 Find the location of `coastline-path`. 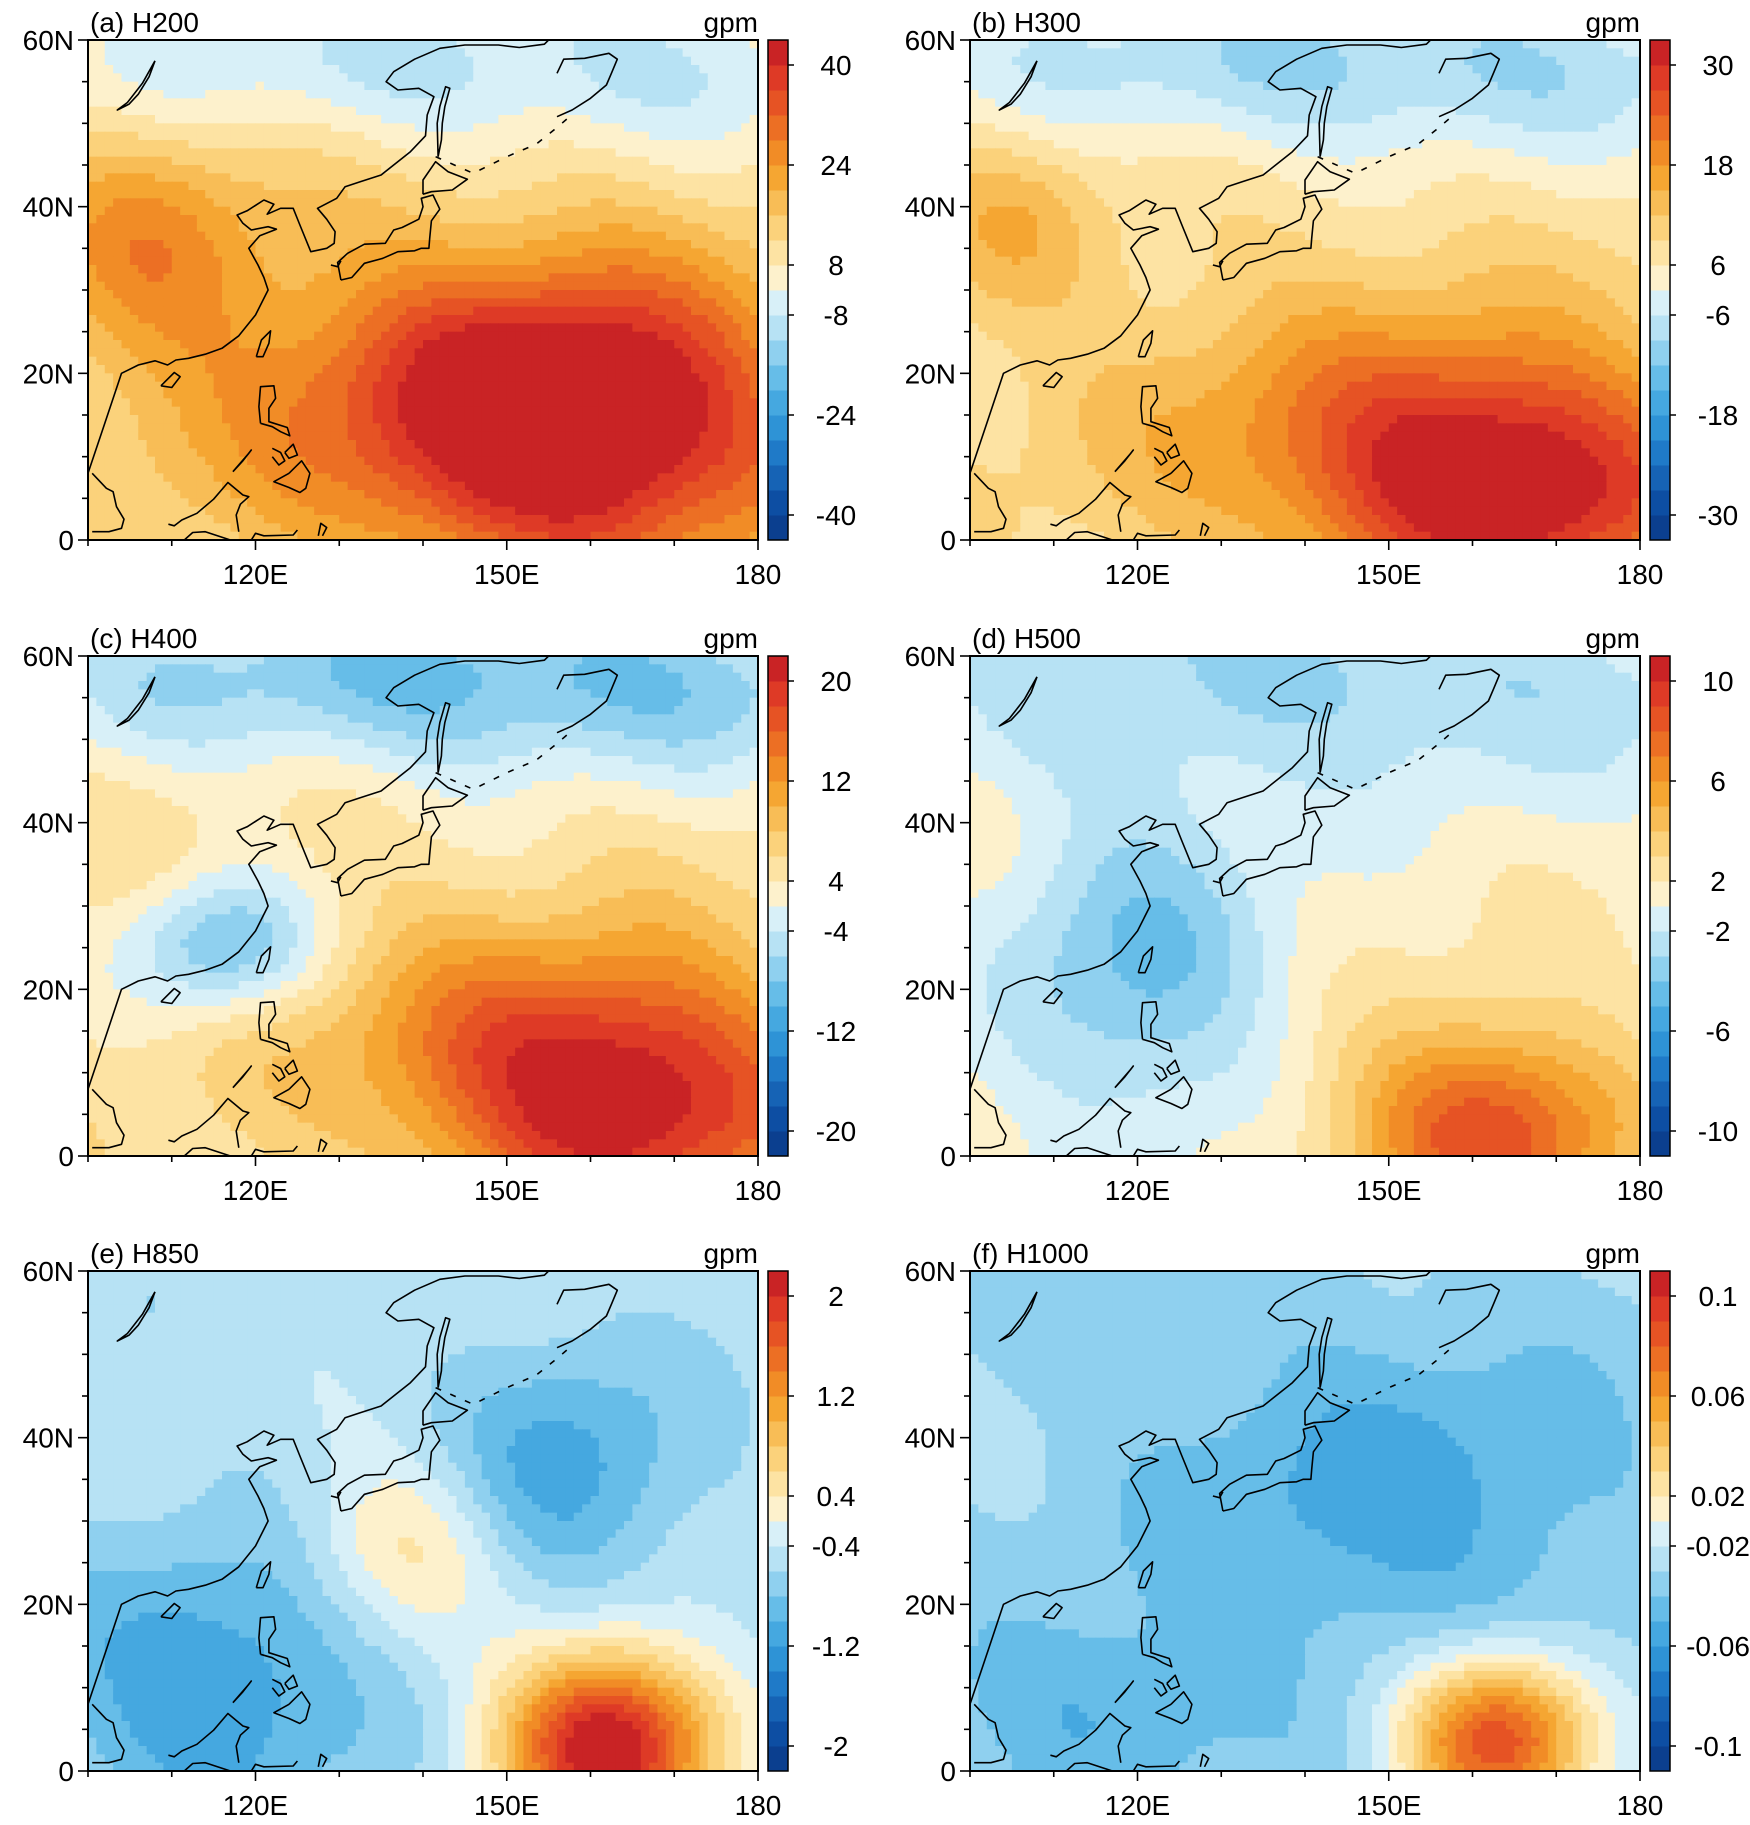

coastline-path is located at coordinates (445, 177).